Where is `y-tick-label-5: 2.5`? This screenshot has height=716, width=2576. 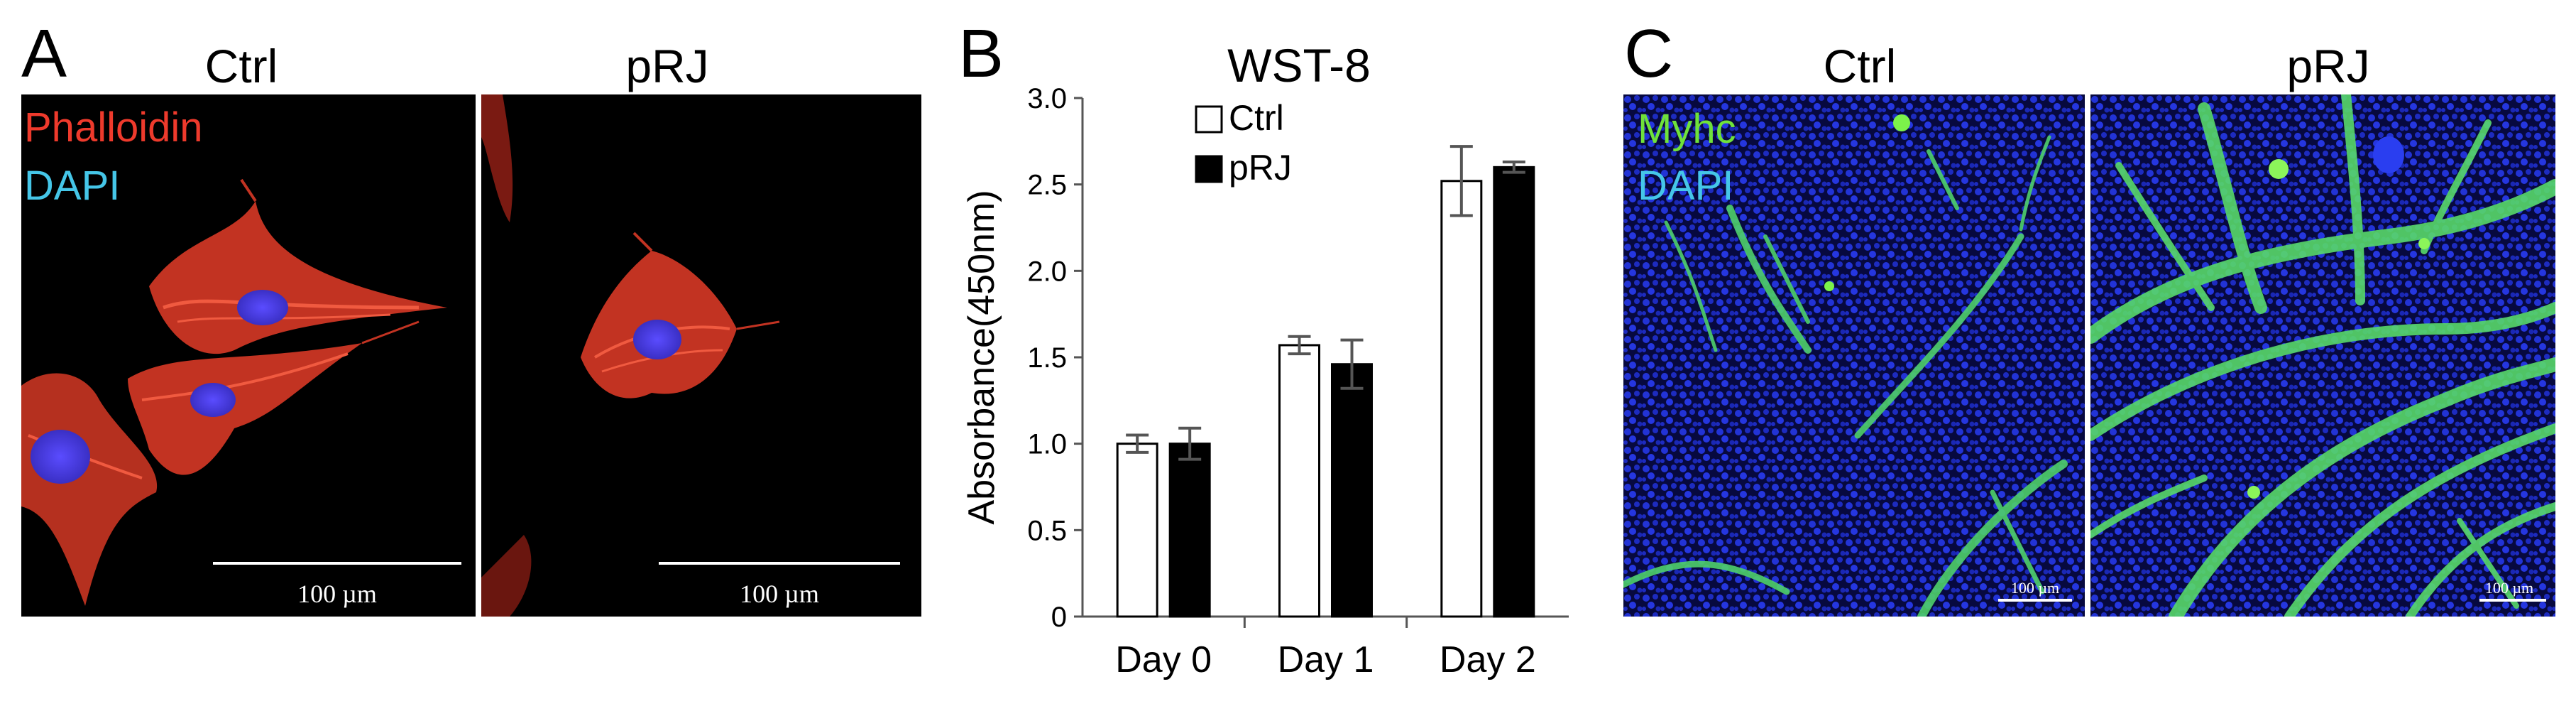 y-tick-label-5: 2.5 is located at coordinates (1047, 185).